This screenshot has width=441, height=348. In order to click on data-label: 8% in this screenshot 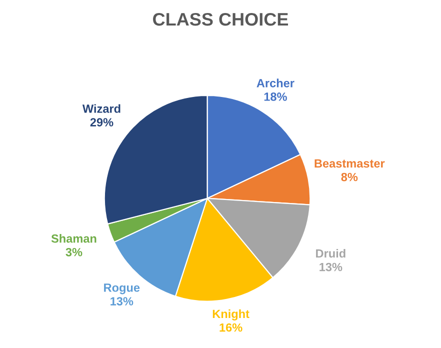, I will do `click(349, 177)`.